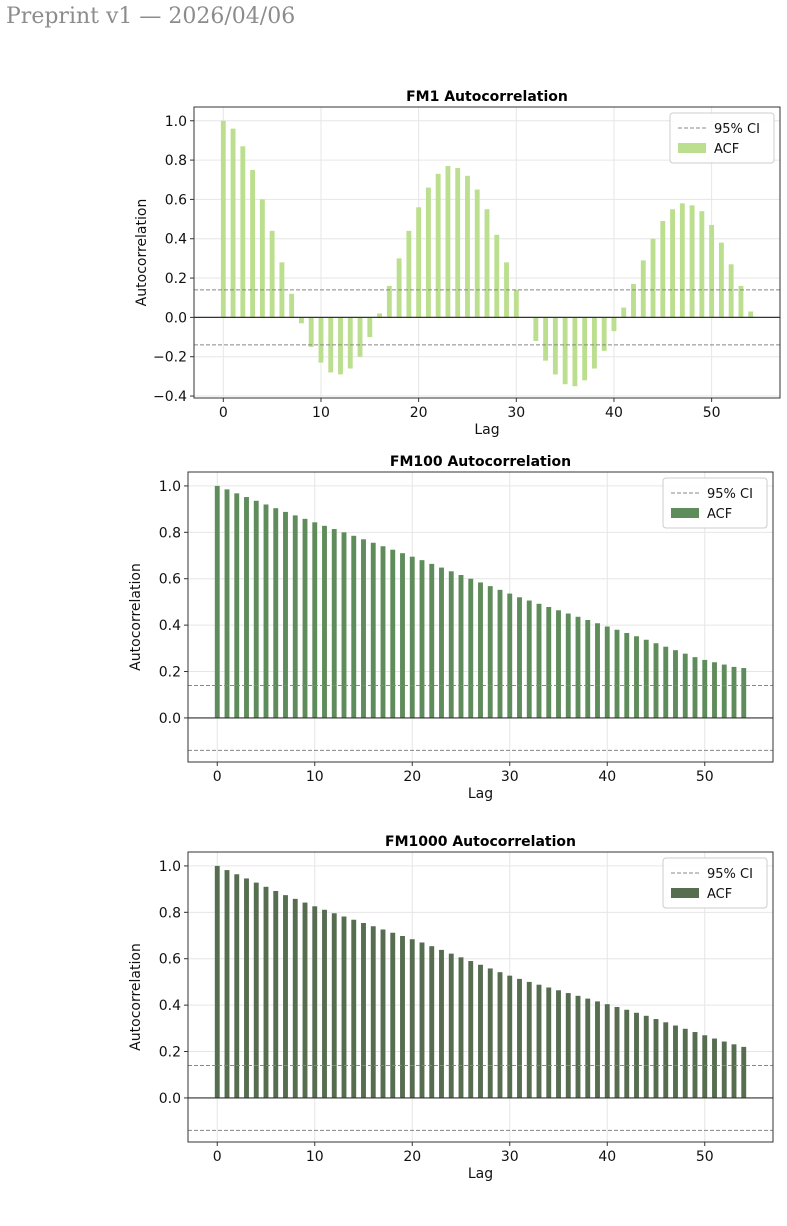  Describe the element at coordinates (480, 462) in the screenshot. I see `chart-title: FM100 Autocorrelation` at that location.